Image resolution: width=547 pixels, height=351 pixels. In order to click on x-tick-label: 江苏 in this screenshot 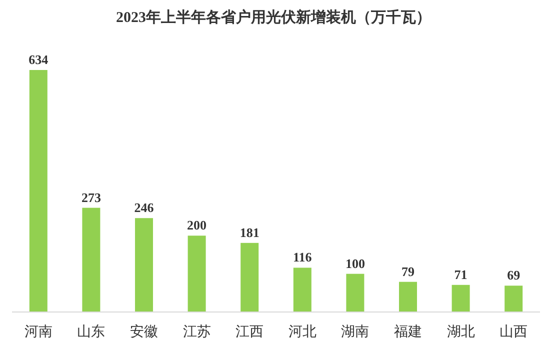, I will do `click(196, 332)`.